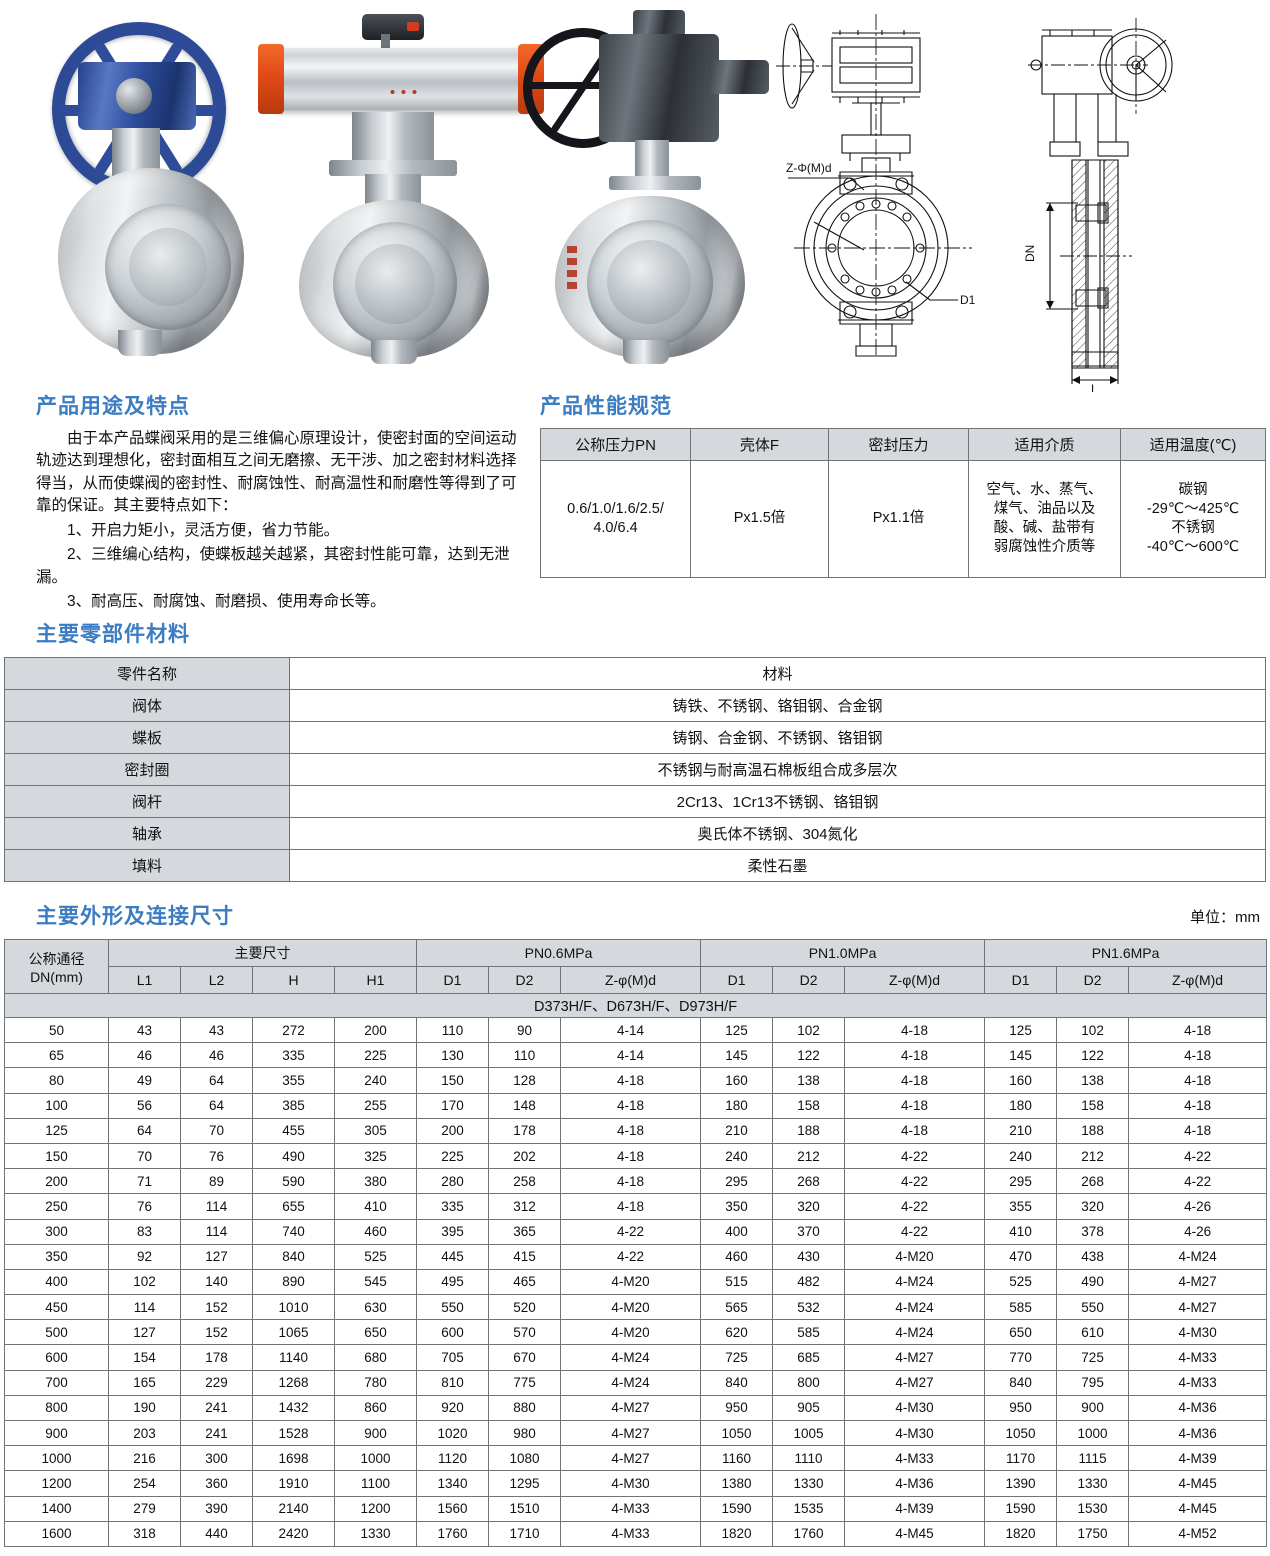 This screenshot has height=1556, width=1270. What do you see at coordinates (809, 1030) in the screenshot?
I see `dim-cell-pn10-d2: 102` at bounding box center [809, 1030].